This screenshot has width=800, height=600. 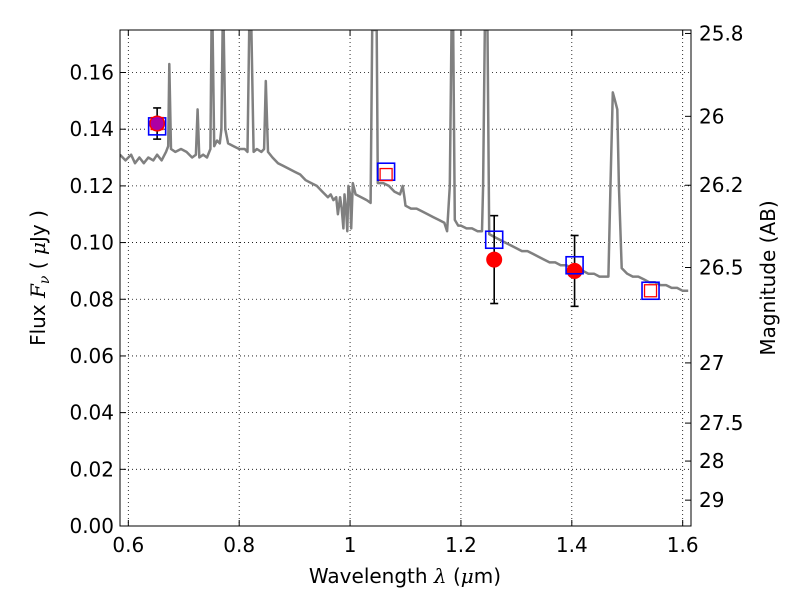 What do you see at coordinates (711, 363) in the screenshot?
I see `y2-tick-label: 27` at bounding box center [711, 363].